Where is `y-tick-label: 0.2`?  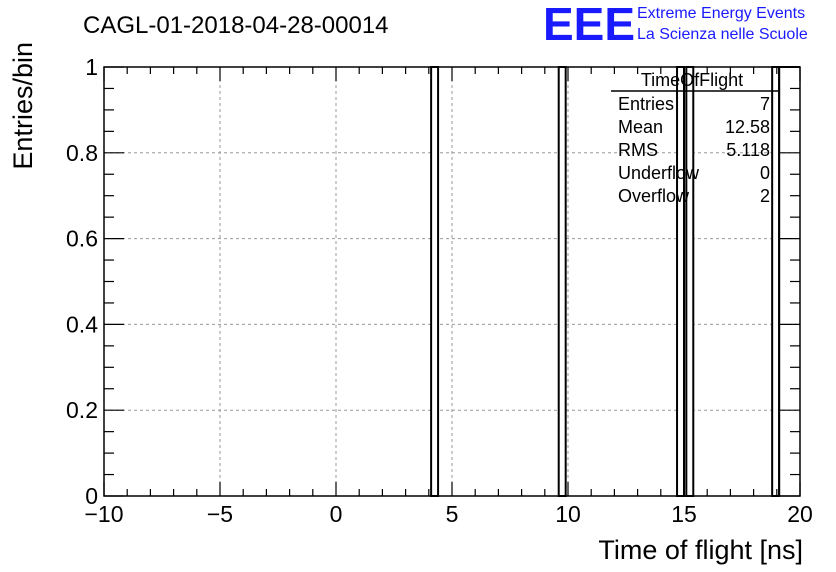
y-tick-label: 0.2 is located at coordinates (82, 410).